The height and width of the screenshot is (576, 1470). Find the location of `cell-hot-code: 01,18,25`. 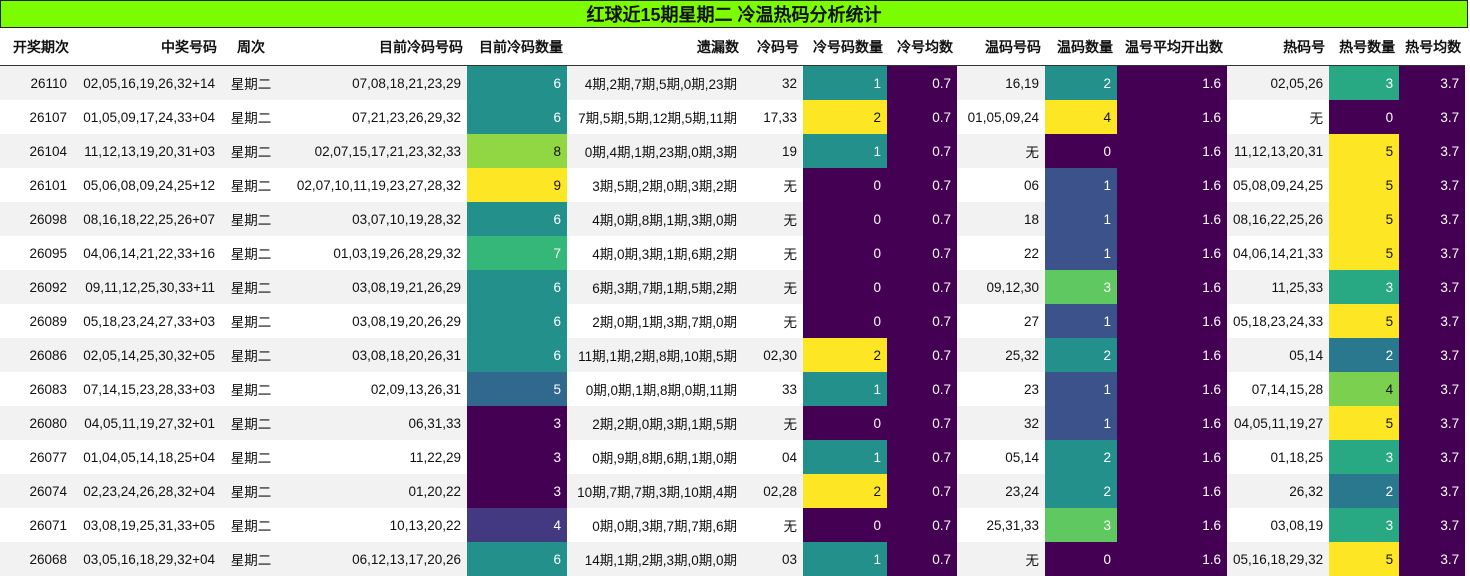

cell-hot-code: 01,18,25 is located at coordinates (1278, 457).